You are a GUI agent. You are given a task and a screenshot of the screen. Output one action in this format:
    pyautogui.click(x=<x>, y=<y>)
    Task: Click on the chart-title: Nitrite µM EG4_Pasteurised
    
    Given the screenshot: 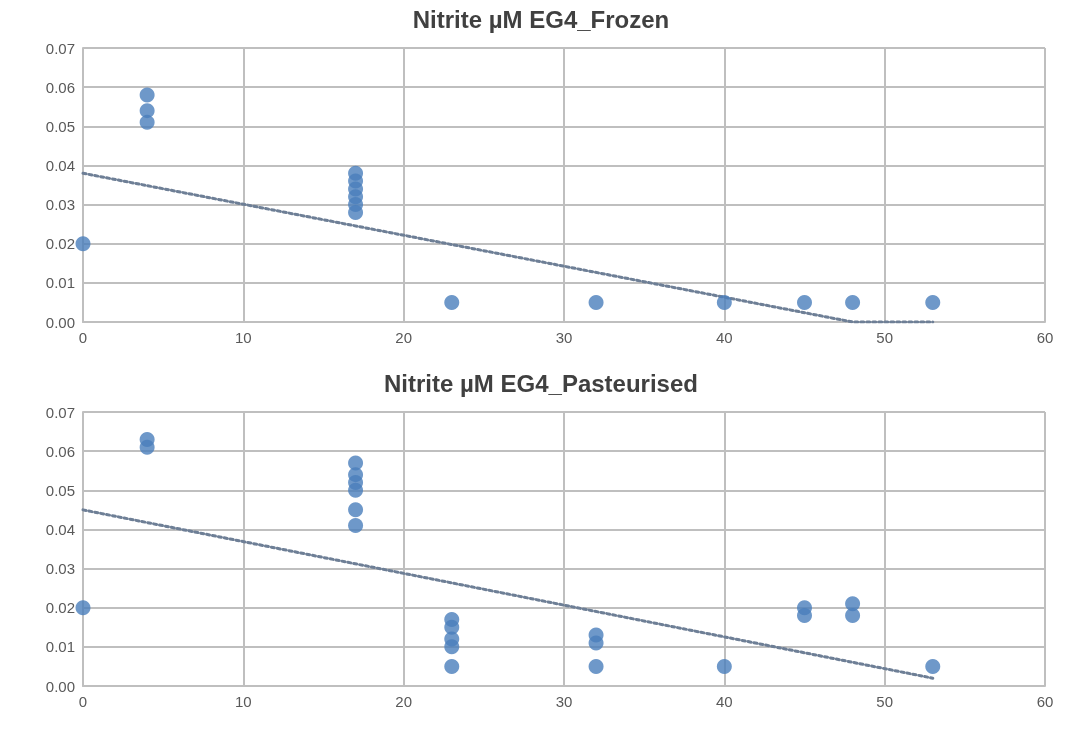 What is the action you would take?
    pyautogui.click(x=541, y=383)
    